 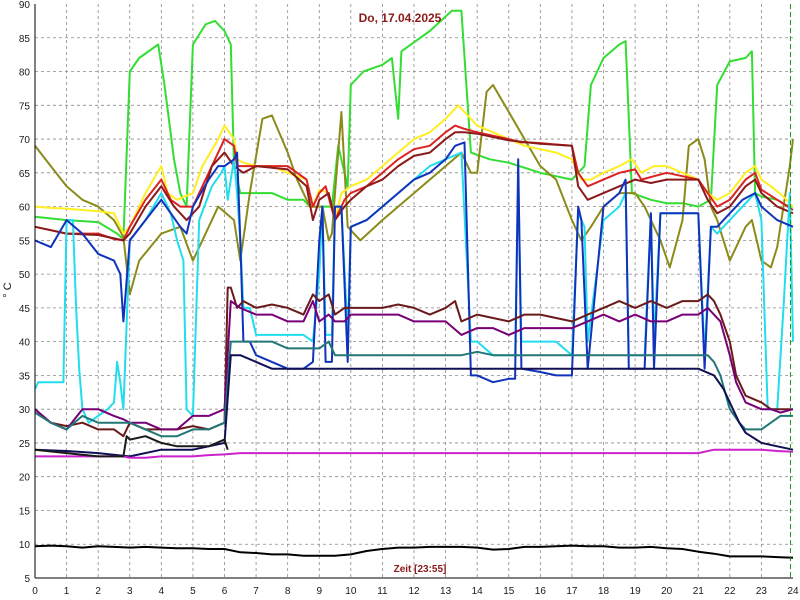 I want to click on chart-title: Do, 17.04.2025, so click(x=400, y=18).